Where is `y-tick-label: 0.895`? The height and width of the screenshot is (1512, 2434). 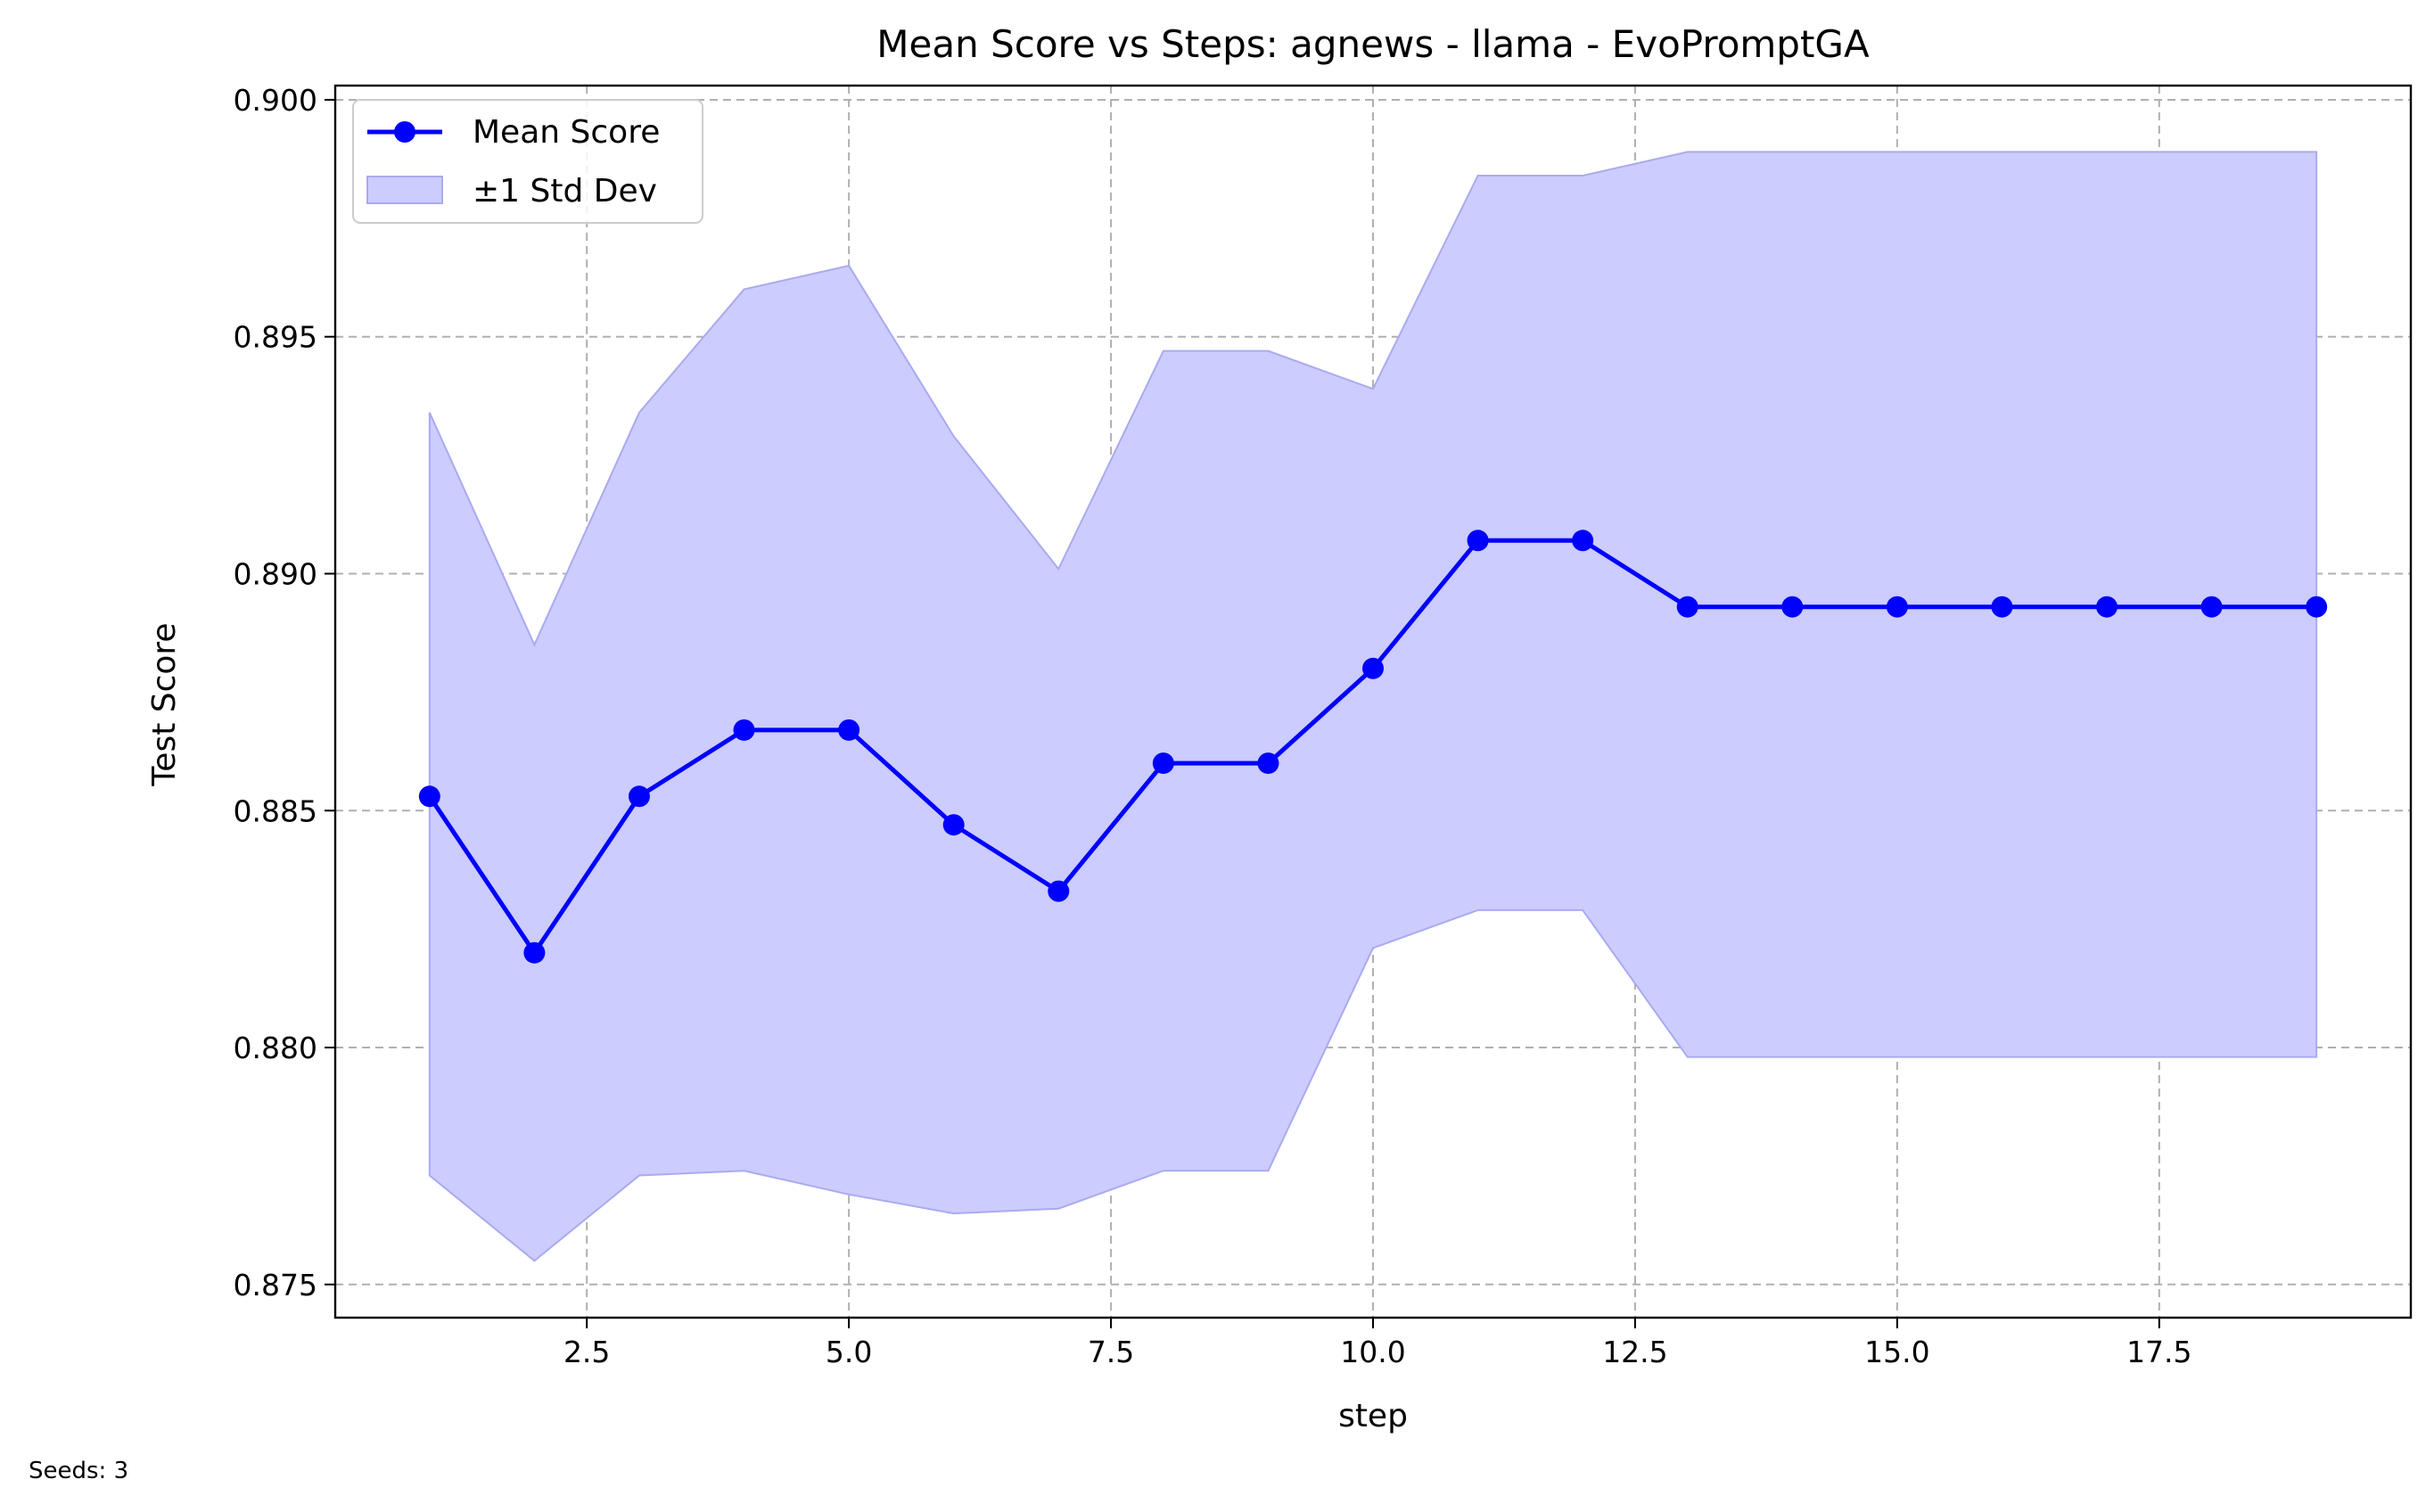 y-tick-label: 0.895 is located at coordinates (276, 337).